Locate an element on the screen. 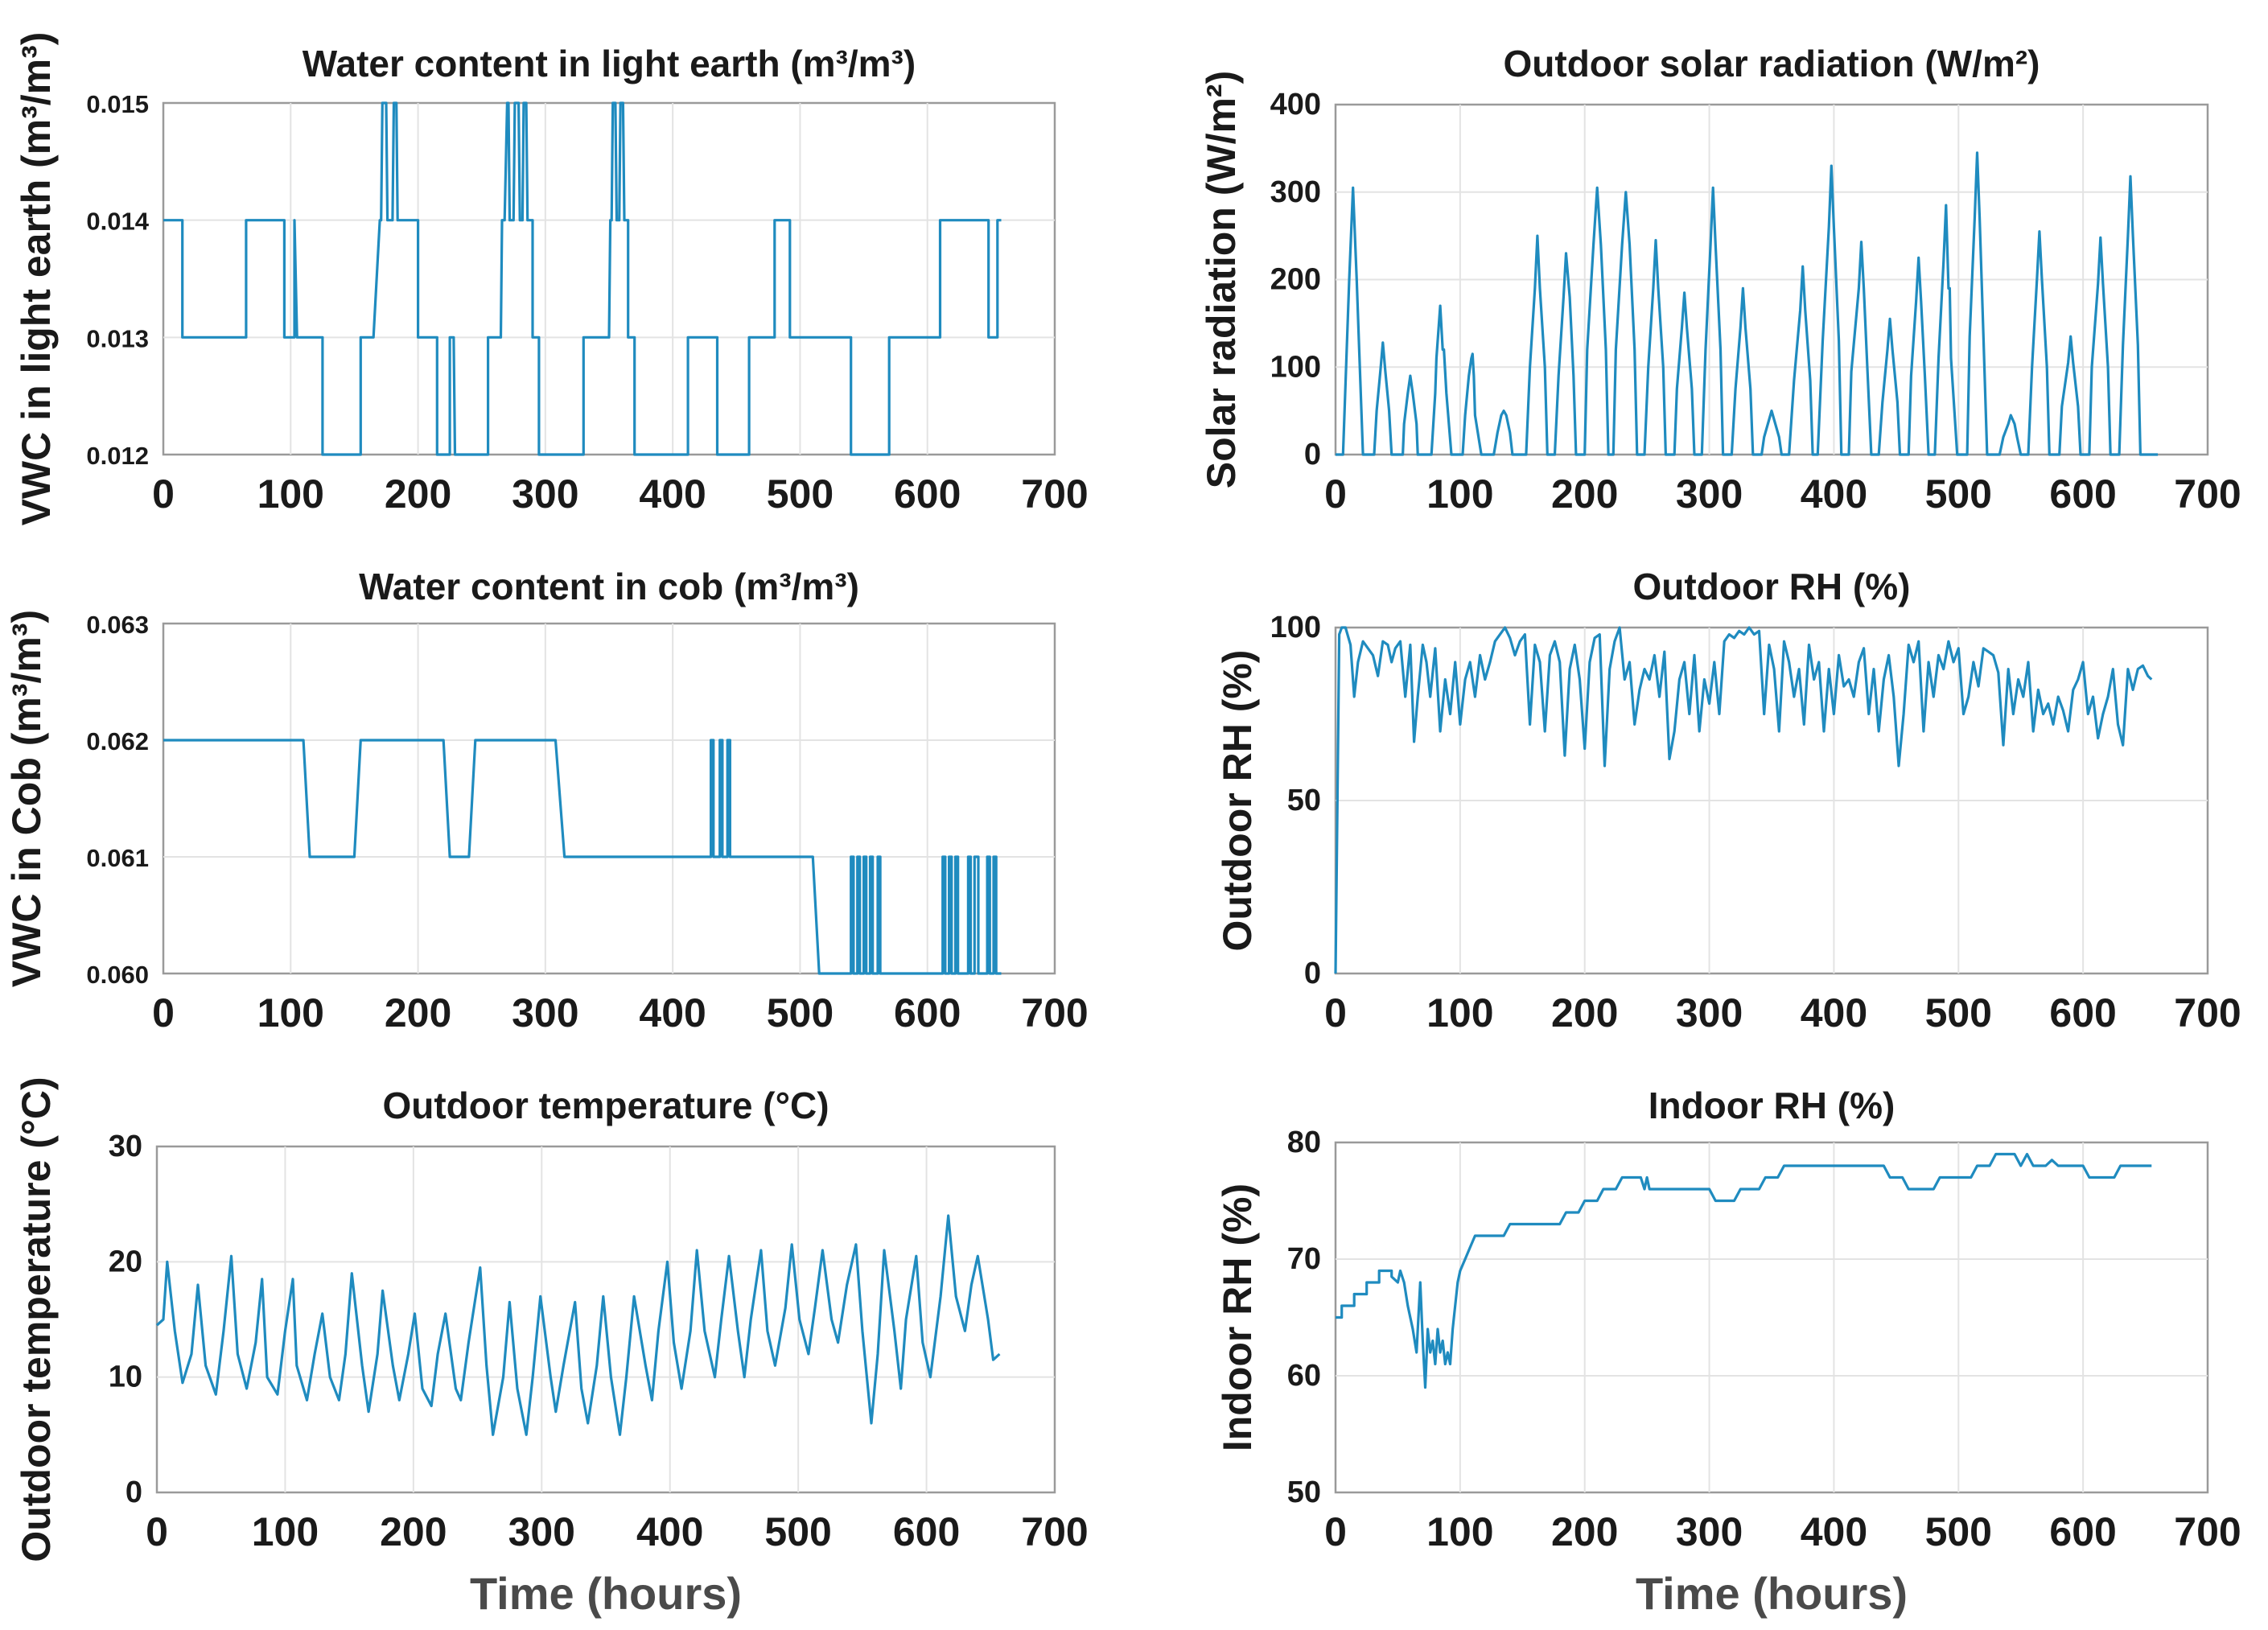 This screenshot has width=2268, height=1630. outdoor-rh-series-line is located at coordinates (1744, 800).